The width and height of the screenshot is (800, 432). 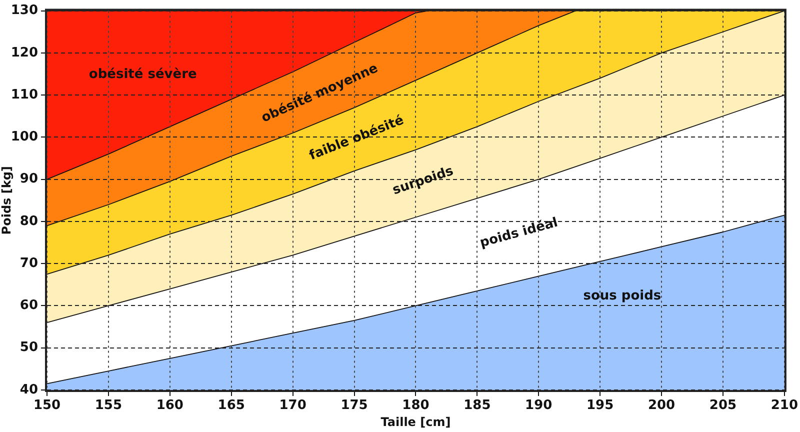 What do you see at coordinates (519, 233) in the screenshot?
I see `series-label: poids idéal` at bounding box center [519, 233].